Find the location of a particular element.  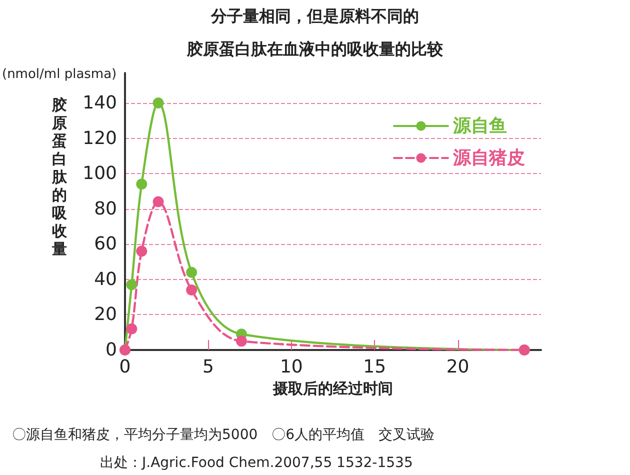

y-tick-label: 140 is located at coordinates (99, 103).